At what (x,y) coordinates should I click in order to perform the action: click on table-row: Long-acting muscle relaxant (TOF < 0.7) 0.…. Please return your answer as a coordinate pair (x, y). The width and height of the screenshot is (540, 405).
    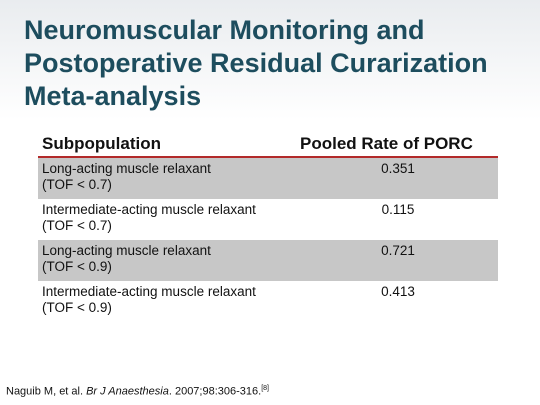
    Looking at the image, I should click on (268, 178).